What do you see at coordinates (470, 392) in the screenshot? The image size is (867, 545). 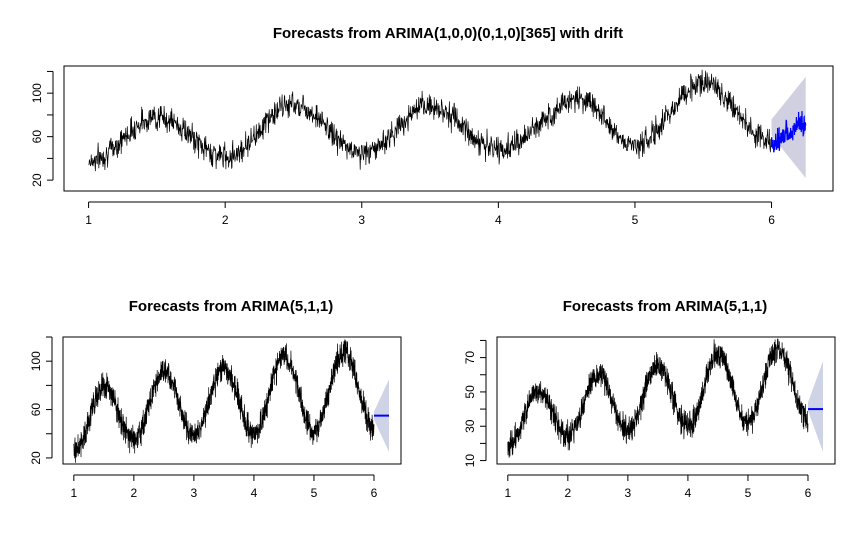 I see `y-tick-label: 50` at bounding box center [470, 392].